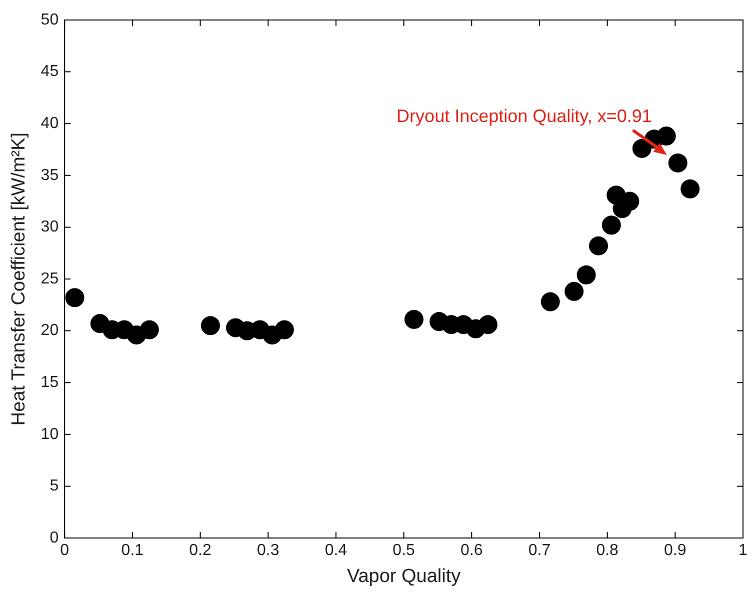  I want to click on y-tick-label: 10, so click(49, 434).